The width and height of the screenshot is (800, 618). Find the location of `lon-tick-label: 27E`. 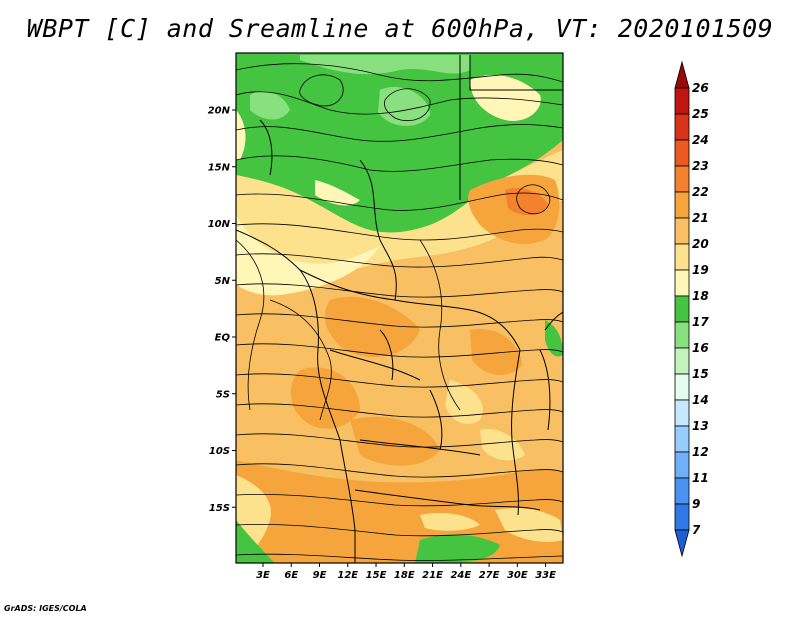

lon-tick-label: 27E is located at coordinates (489, 575).